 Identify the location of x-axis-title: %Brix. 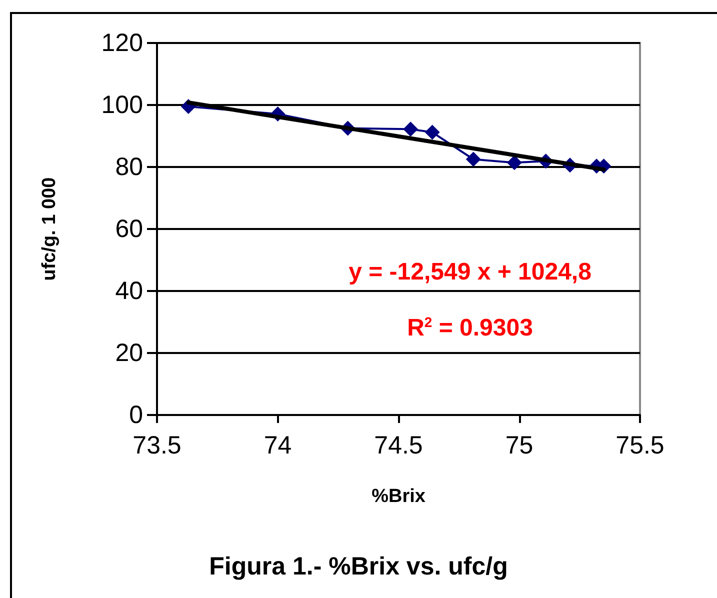
(399, 496).